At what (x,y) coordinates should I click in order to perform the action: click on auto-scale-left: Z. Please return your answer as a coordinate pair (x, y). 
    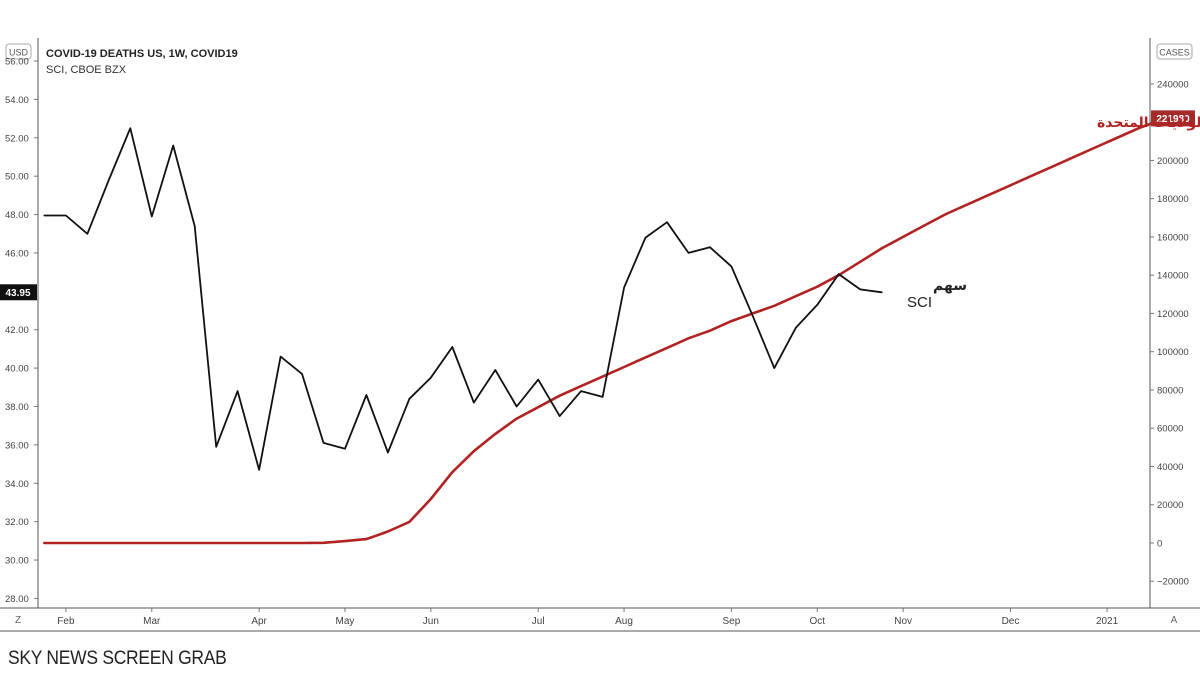
    Looking at the image, I should click on (18, 619).